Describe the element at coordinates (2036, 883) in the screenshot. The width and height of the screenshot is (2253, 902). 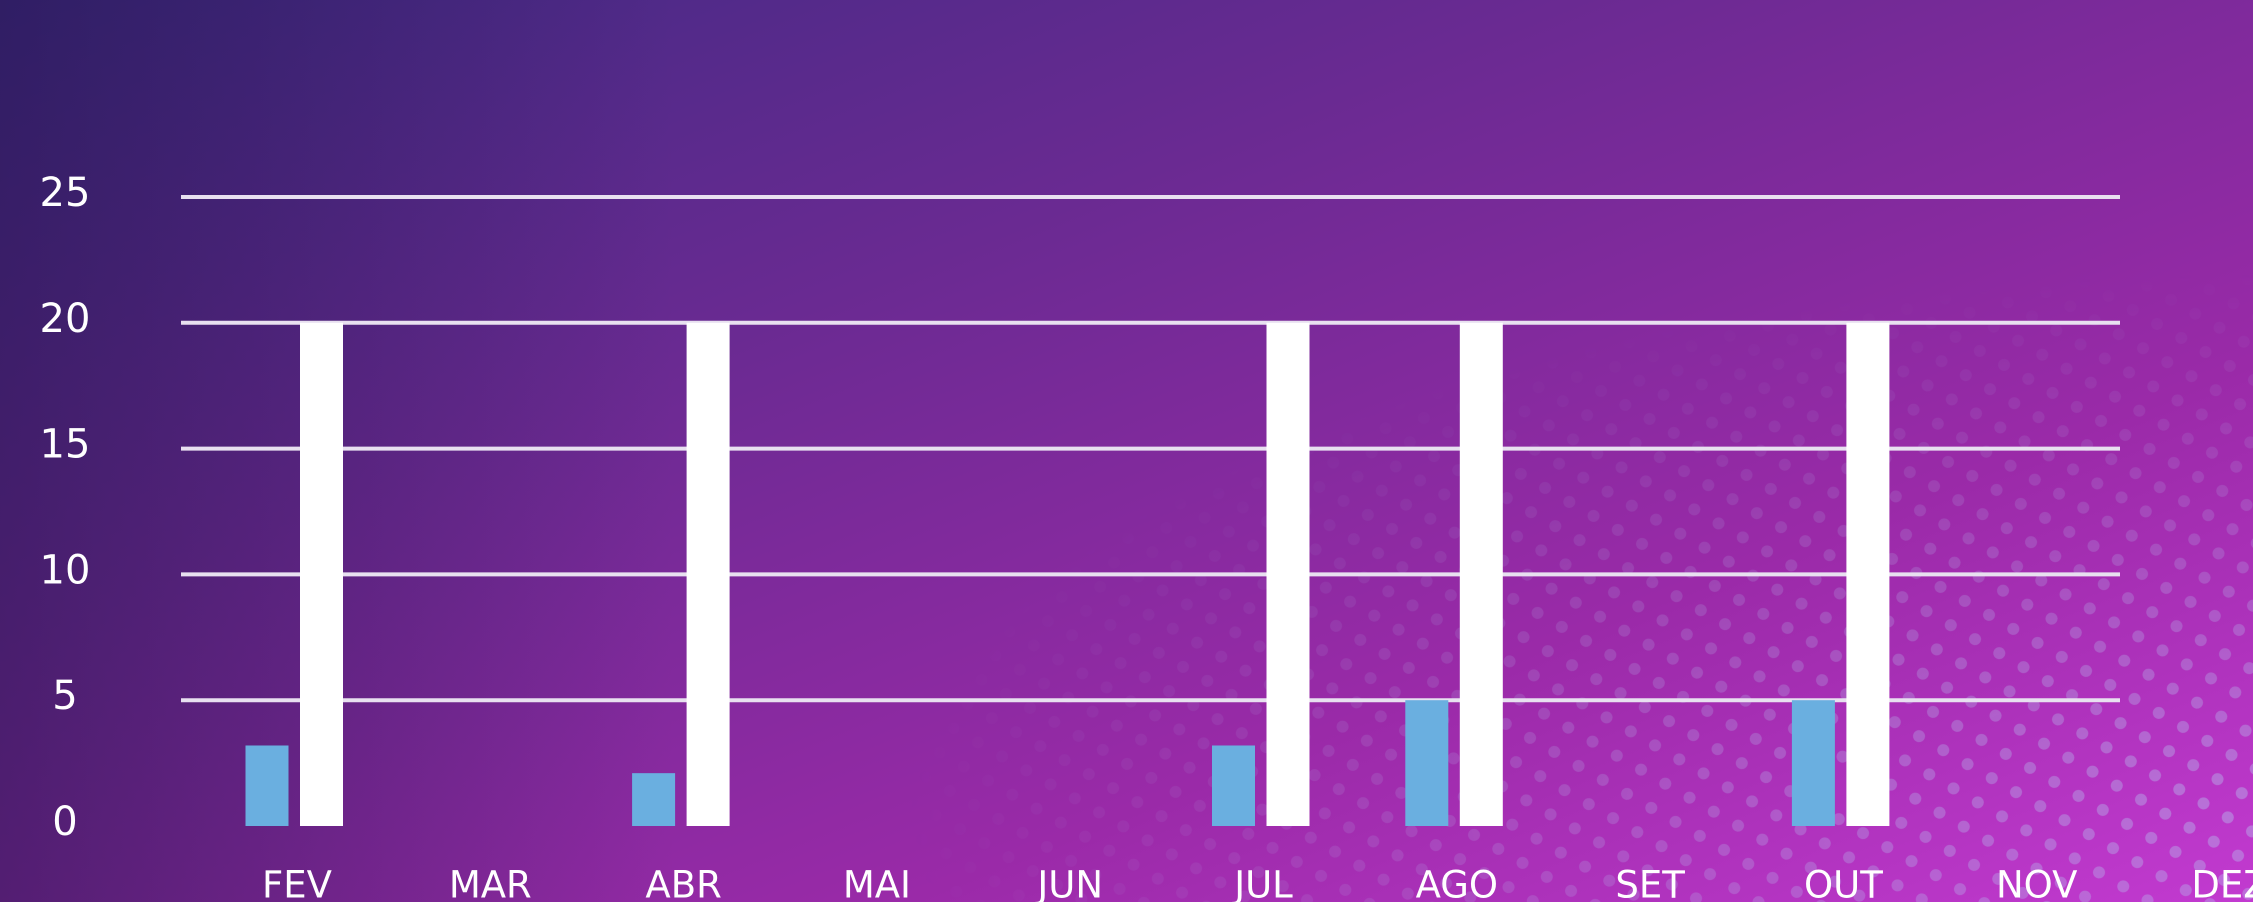
I see `x-tick-label: NOV` at that location.